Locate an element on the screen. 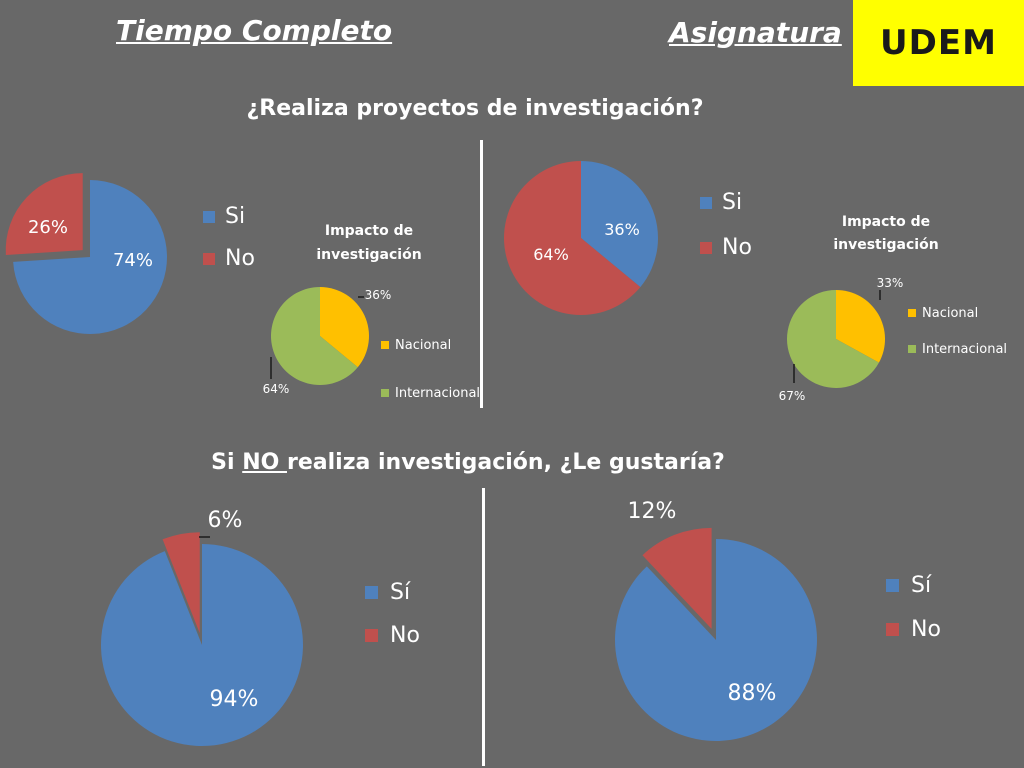 The width and height of the screenshot is (1024, 768). as-impacto-title-line-1: Impacto de is located at coordinates (886, 222).